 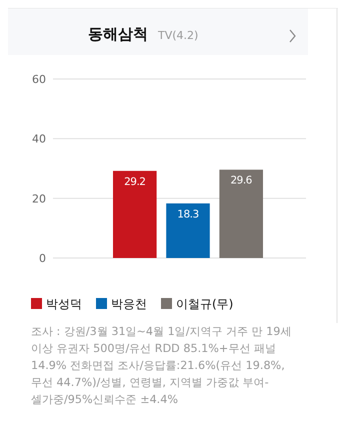 I want to click on data-label: 18.3, so click(x=188, y=214).